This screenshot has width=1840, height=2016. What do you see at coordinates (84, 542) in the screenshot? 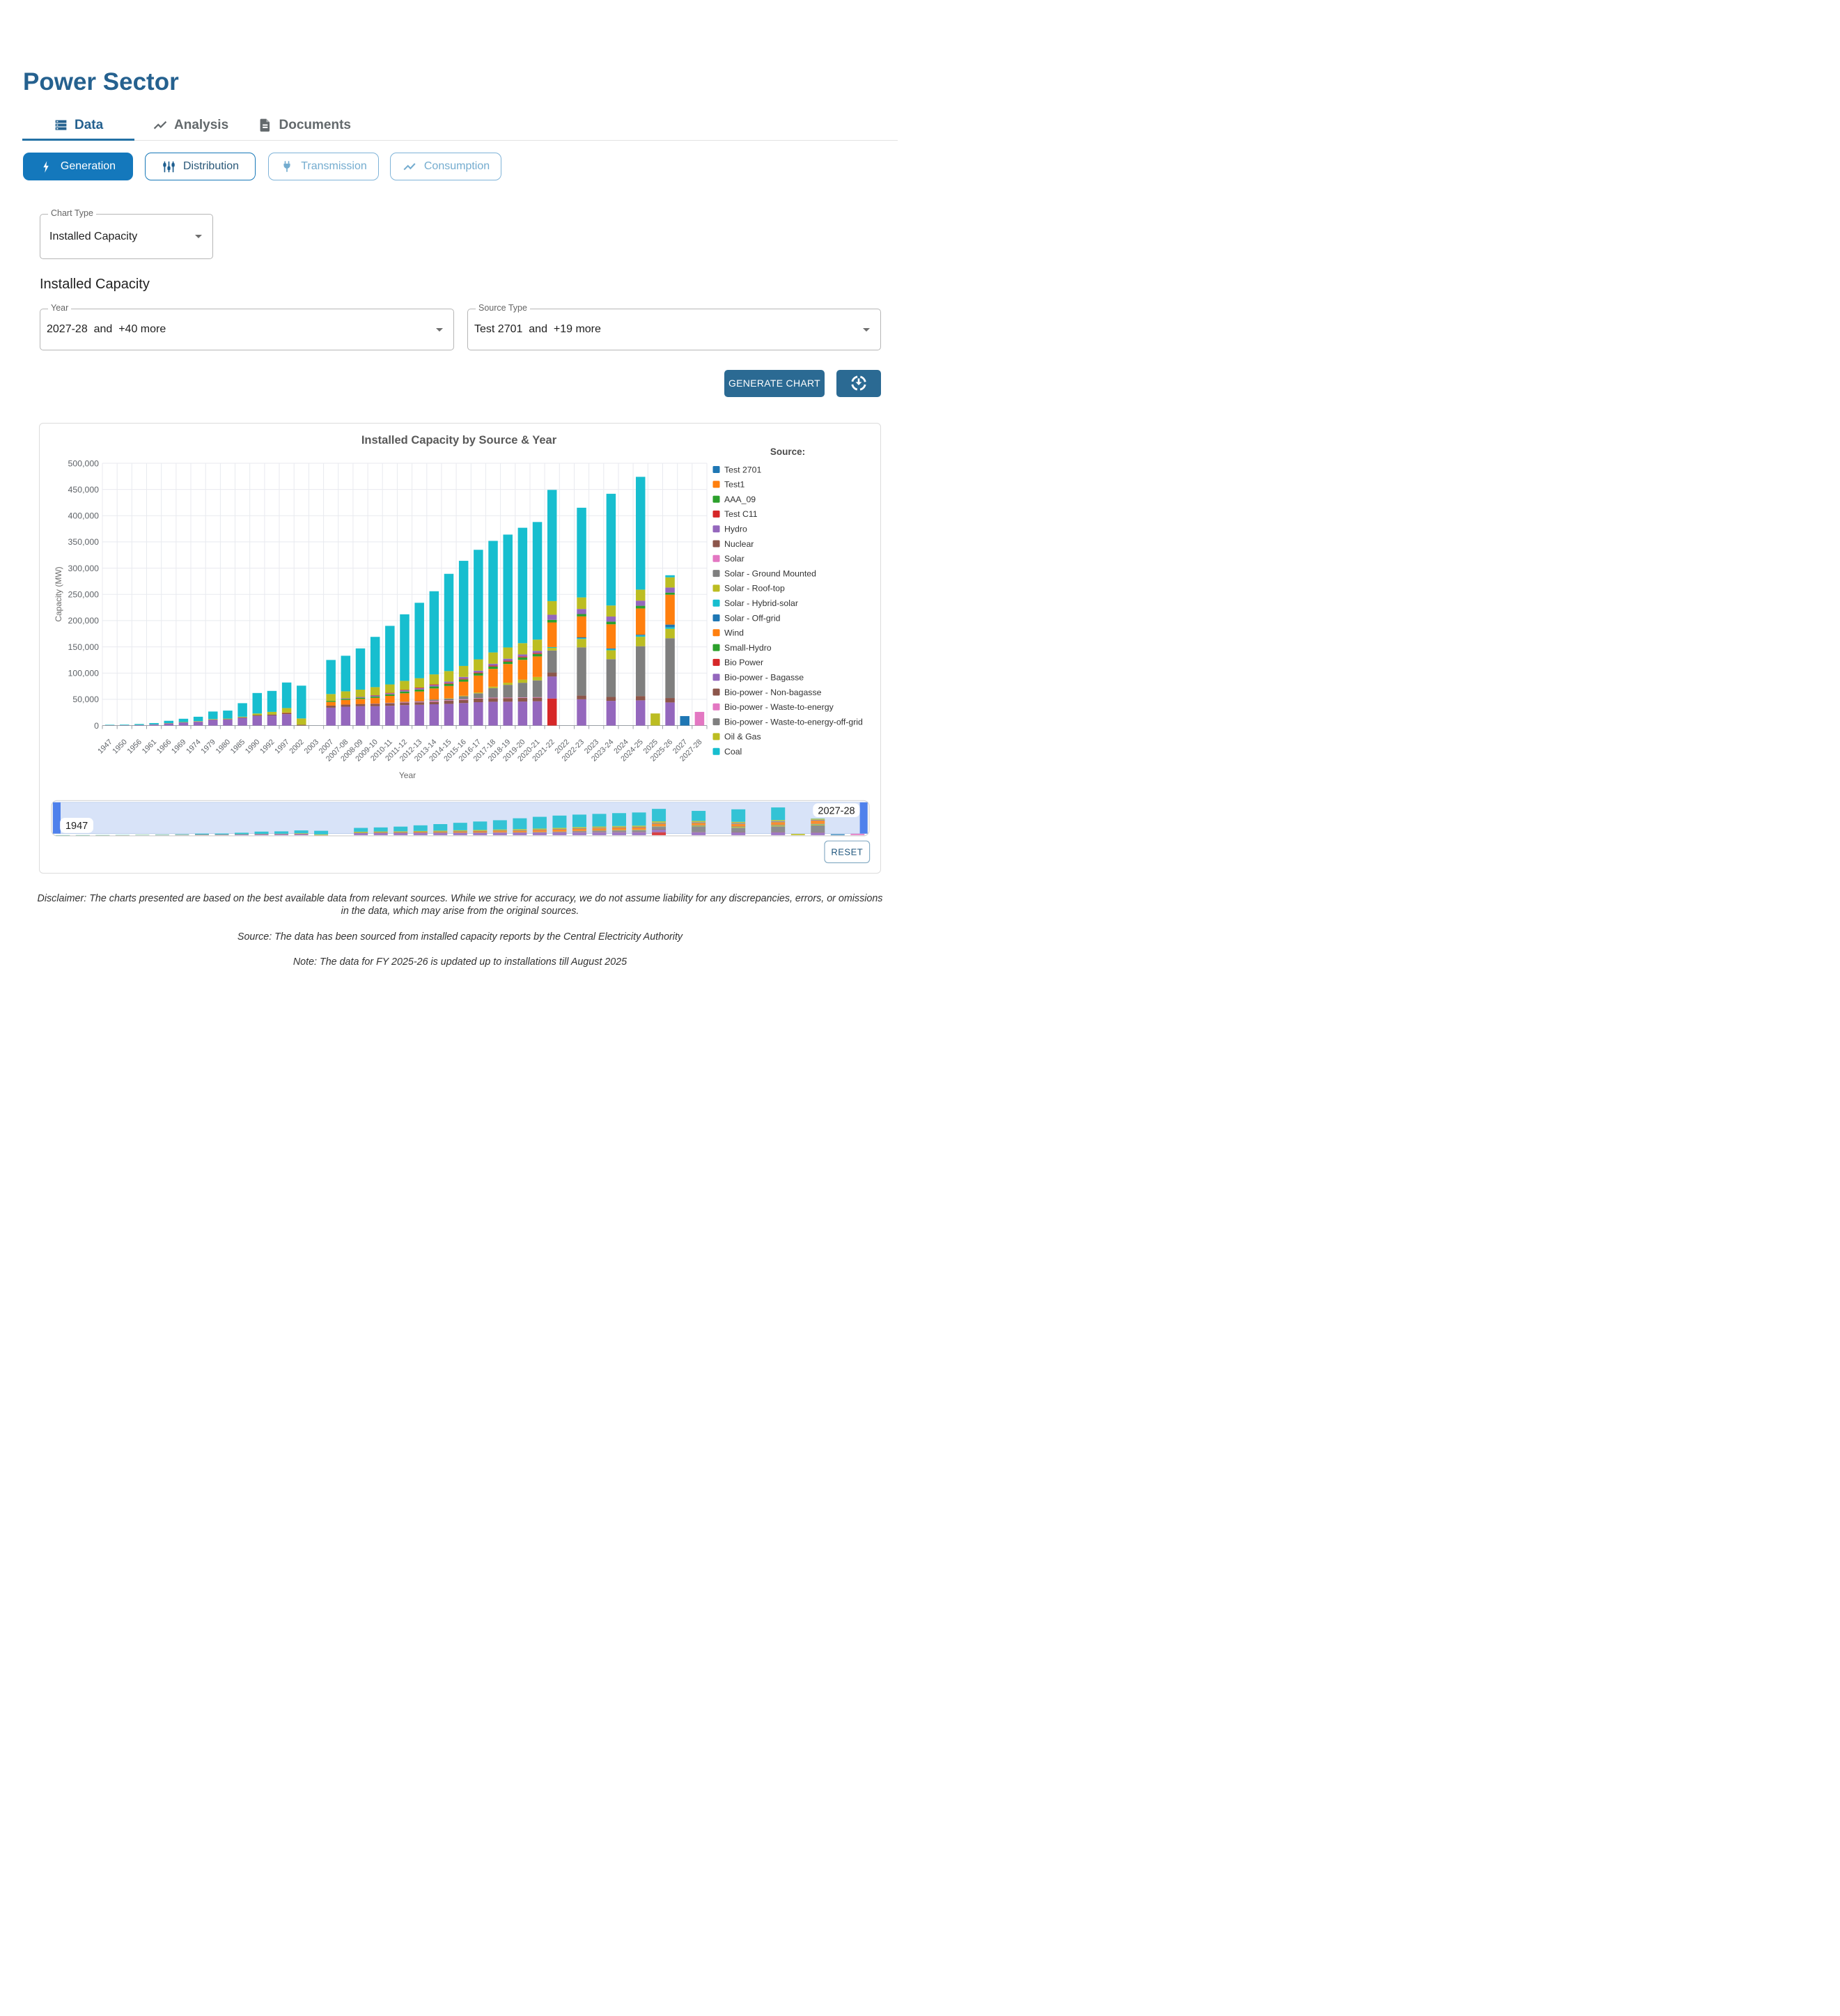
I see `svg-text: 350,000` at bounding box center [84, 542].